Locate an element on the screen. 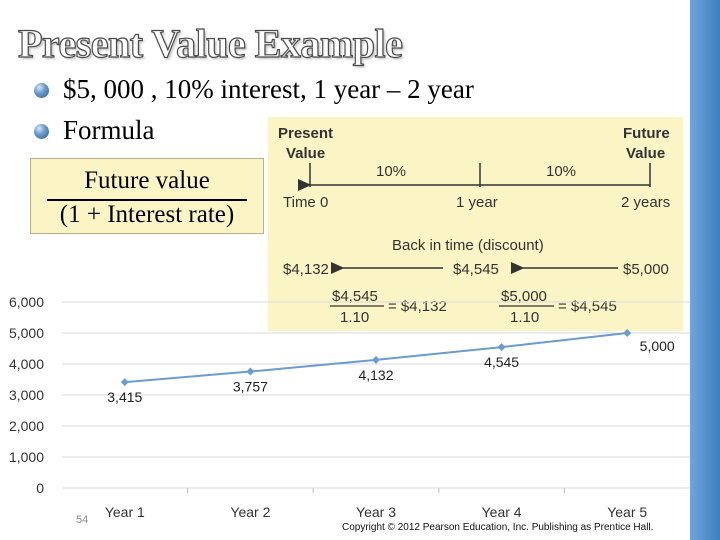 This screenshot has height=540, width=720. bullet-text-formula: Formula is located at coordinates (109, 130).